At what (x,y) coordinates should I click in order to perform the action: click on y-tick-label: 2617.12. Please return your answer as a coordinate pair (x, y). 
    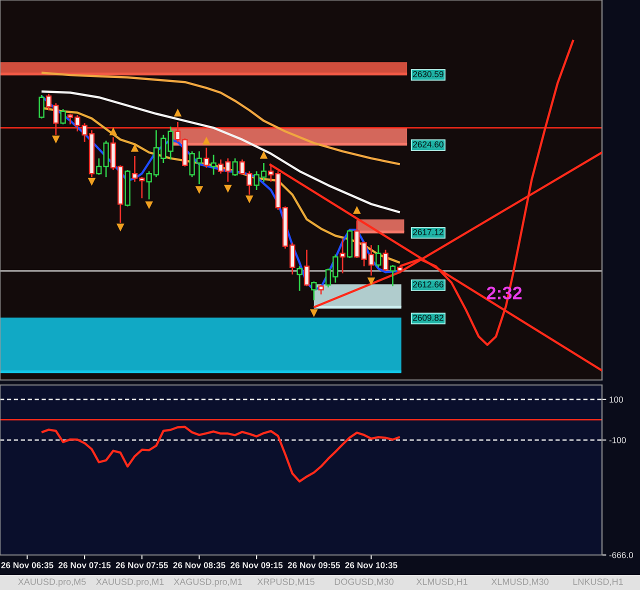
    Looking at the image, I should click on (428, 232).